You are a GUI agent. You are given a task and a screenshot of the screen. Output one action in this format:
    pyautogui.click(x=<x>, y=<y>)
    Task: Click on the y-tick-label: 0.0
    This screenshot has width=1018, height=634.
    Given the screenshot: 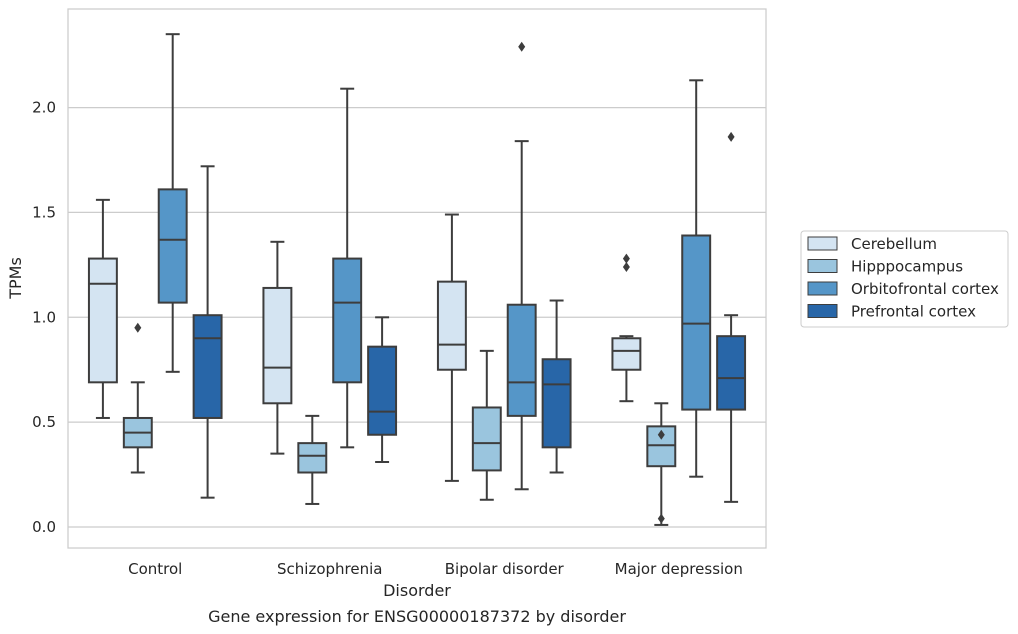 What is the action you would take?
    pyautogui.click(x=44, y=527)
    